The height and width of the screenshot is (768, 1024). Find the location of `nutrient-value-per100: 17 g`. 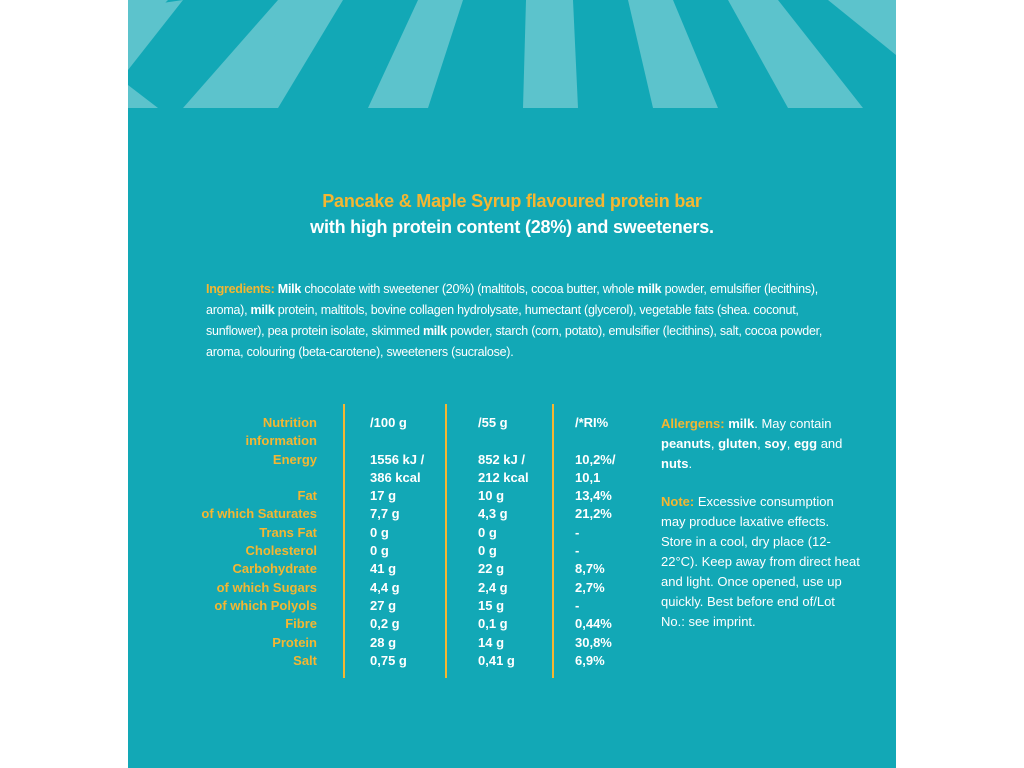

nutrient-value-per100: 17 g is located at coordinates (383, 496).